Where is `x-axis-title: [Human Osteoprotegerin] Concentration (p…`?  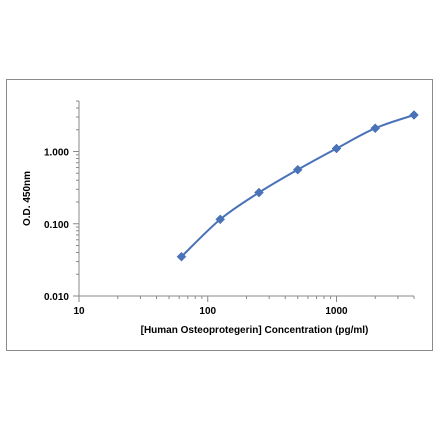 x-axis-title: [Human Osteoprotegerin] Concentration (p… is located at coordinates (255, 330).